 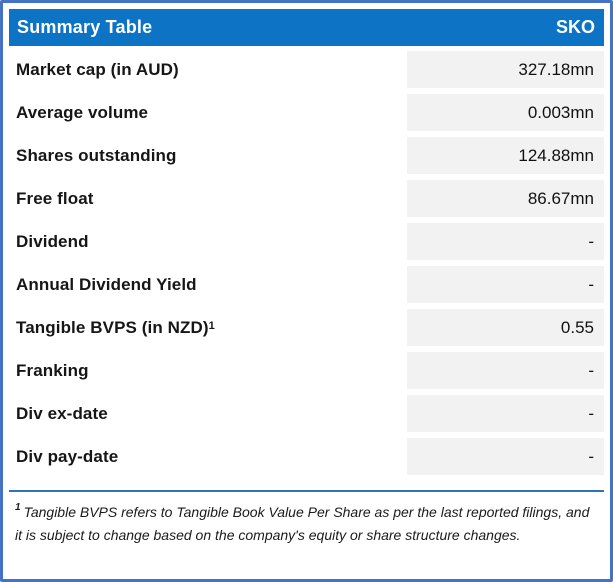 What do you see at coordinates (85, 27) in the screenshot?
I see `table-title: Summary Table` at bounding box center [85, 27].